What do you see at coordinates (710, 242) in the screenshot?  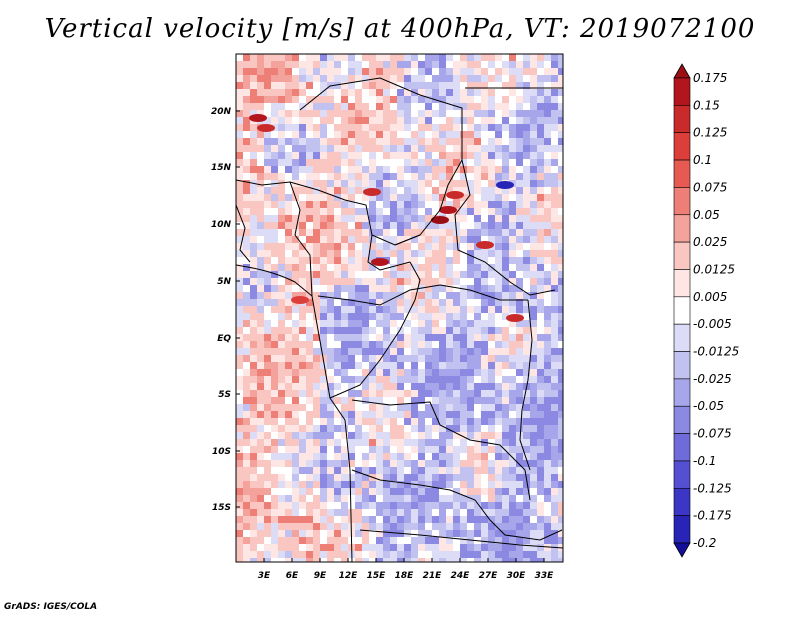 I see `colorbar-label: 0.025` at bounding box center [710, 242].